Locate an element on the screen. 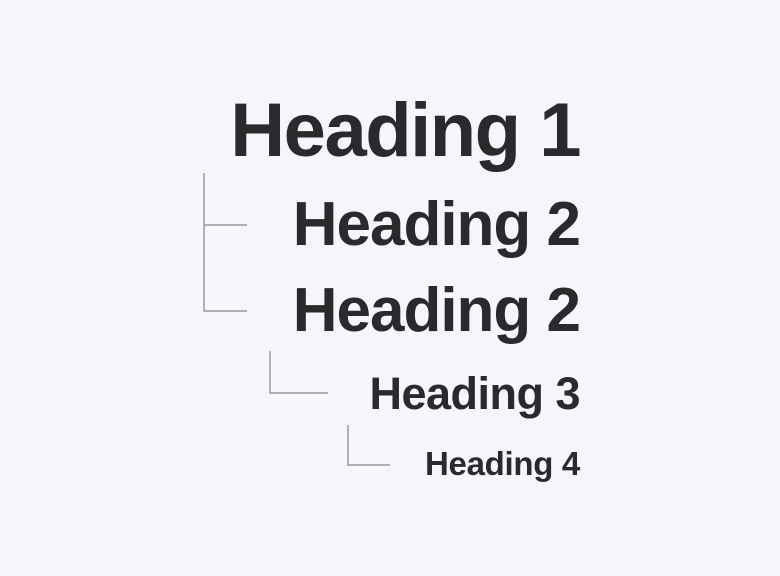  heading-2-second-label: Heading 2 is located at coordinates (436, 310).